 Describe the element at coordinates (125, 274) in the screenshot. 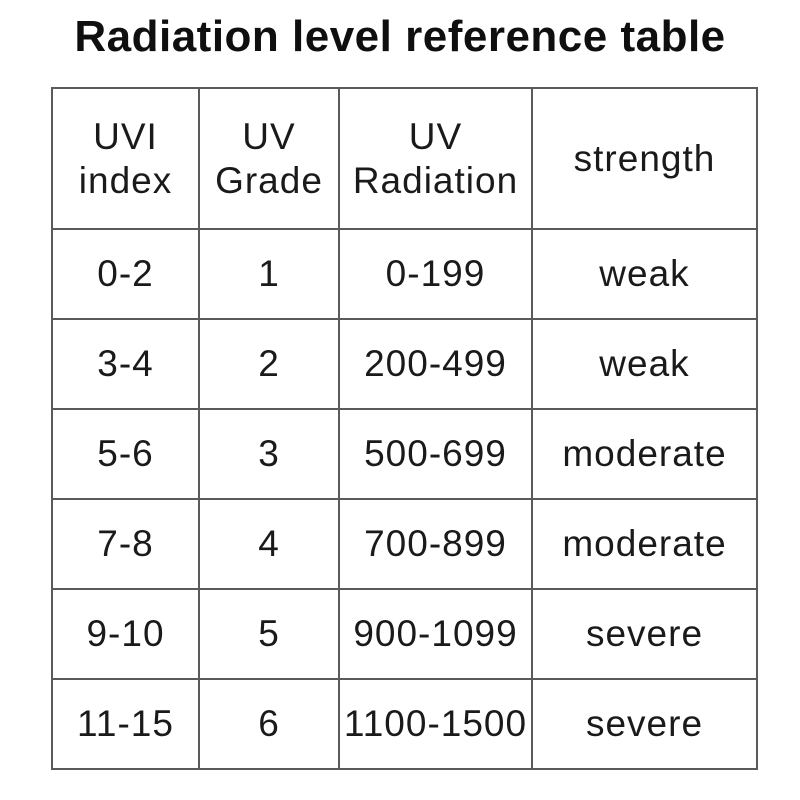

I see `cell-uvi-index: 0-2` at that location.